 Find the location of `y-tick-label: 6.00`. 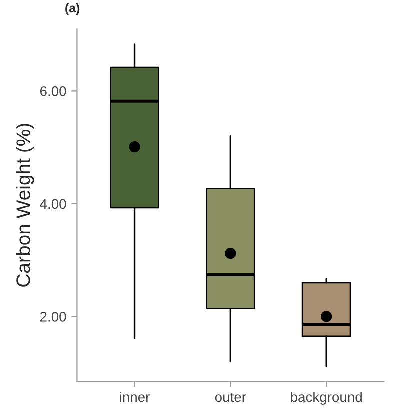

y-tick-label: 6.00 is located at coordinates (53, 91).